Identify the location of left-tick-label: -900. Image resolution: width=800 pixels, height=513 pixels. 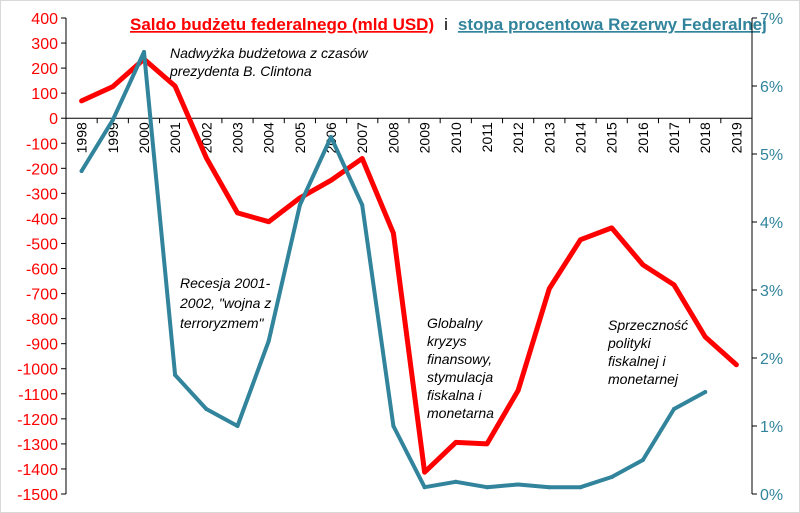
(42, 345).